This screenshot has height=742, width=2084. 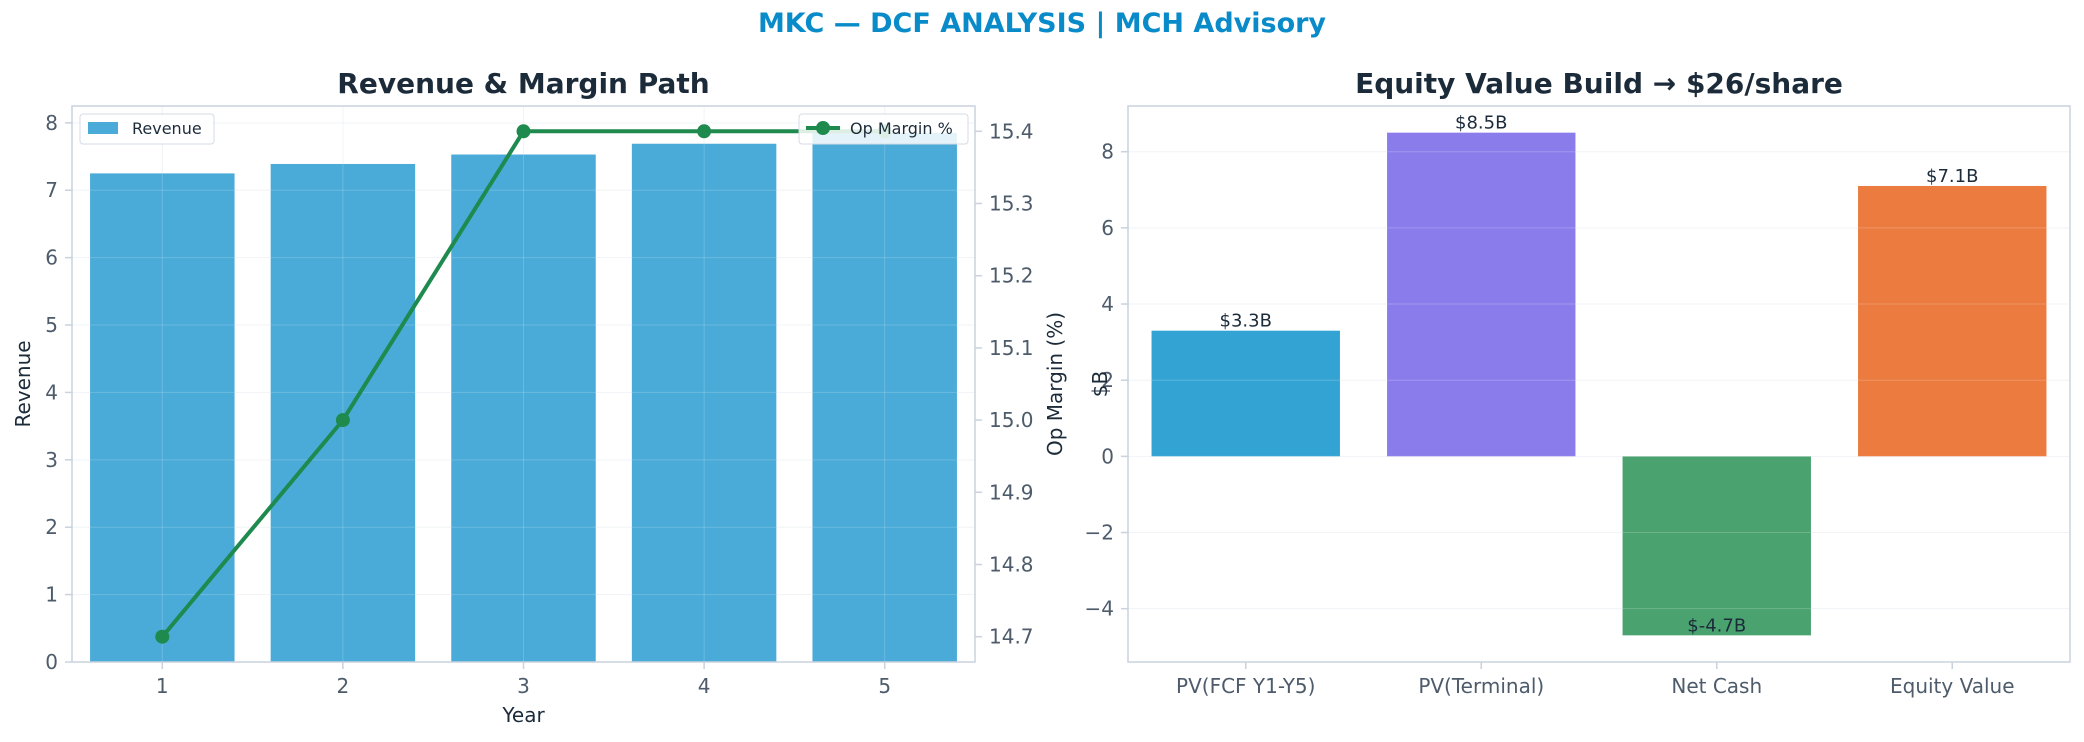 What do you see at coordinates (1107, 380) in the screenshot?
I see `chart2-ytick-label: 2` at bounding box center [1107, 380].